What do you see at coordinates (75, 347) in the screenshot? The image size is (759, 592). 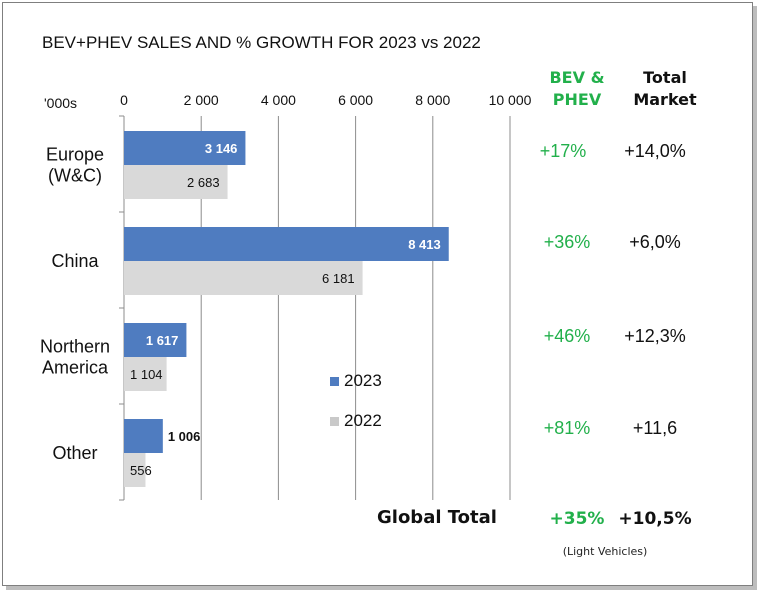 I see `category-label: Northern` at bounding box center [75, 347].